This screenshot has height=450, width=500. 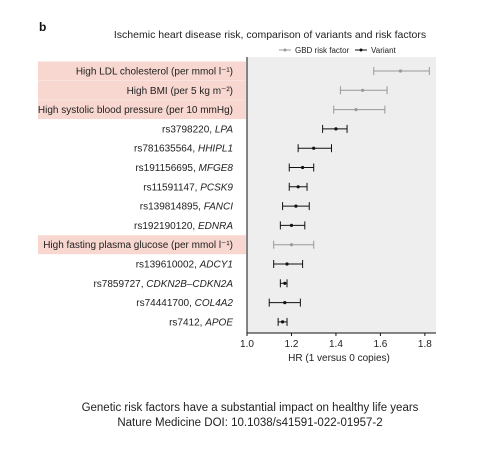 What do you see at coordinates (361, 50) in the screenshot?
I see `legend-variant-marker` at bounding box center [361, 50].